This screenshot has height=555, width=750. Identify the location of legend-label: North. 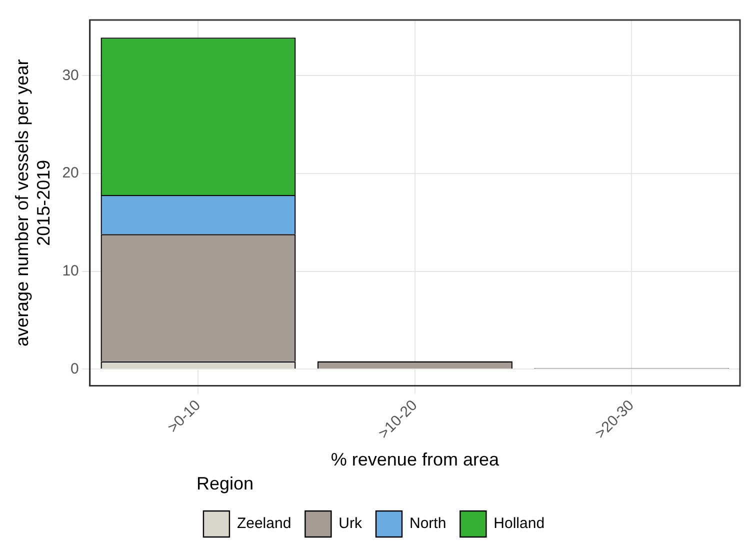
(427, 523).